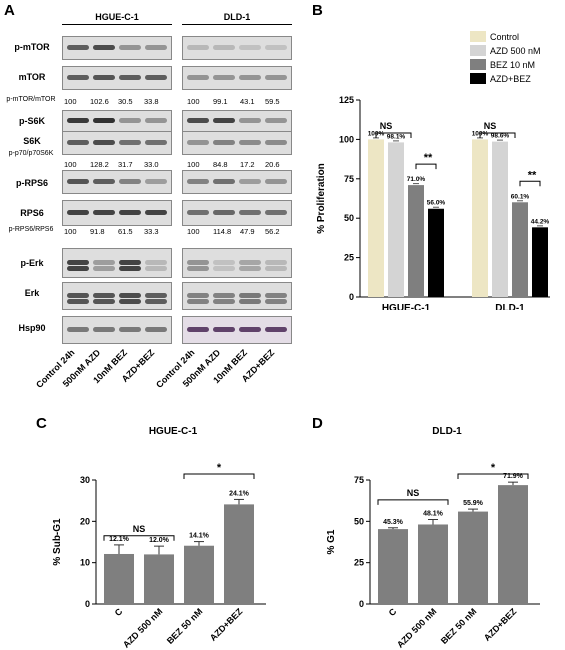 This screenshot has width=565, height=650. Describe the element at coordinates (219, 468) in the screenshot. I see `significance-label: *` at that location.